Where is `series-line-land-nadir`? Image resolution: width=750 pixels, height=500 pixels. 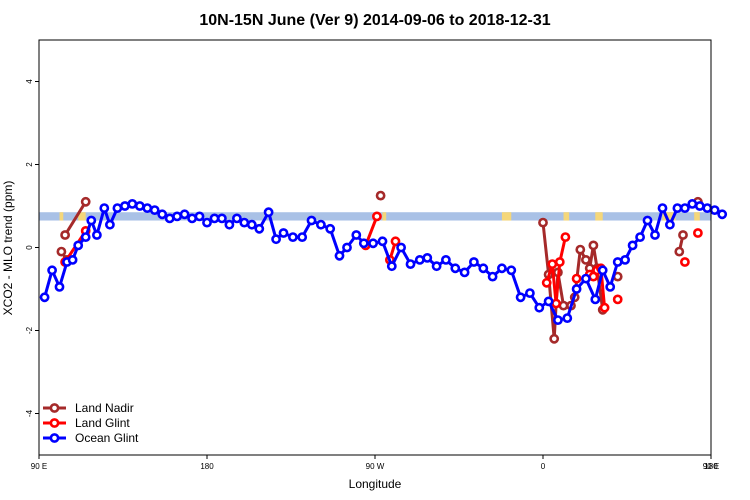
series-line-land-nadir is located at coordinates (75, 218).